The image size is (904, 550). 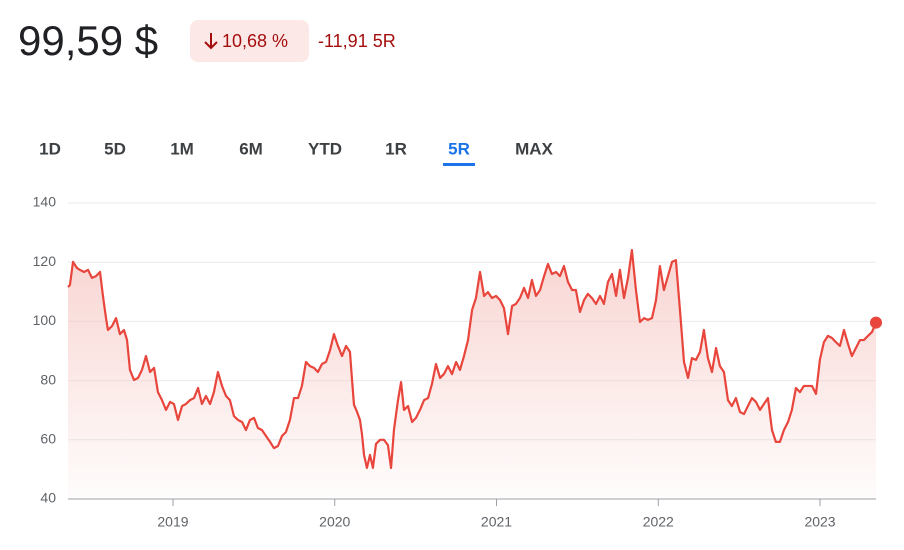 I want to click on change-badge, so click(x=249, y=41).